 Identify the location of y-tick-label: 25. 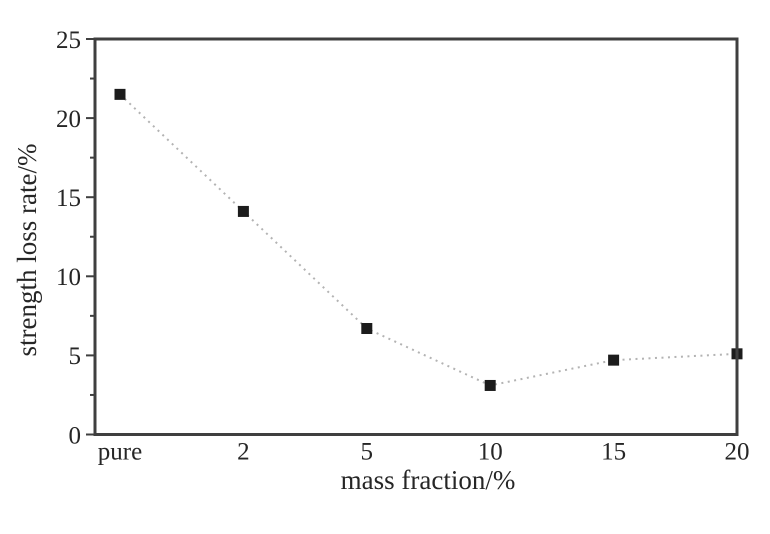
(68, 40).